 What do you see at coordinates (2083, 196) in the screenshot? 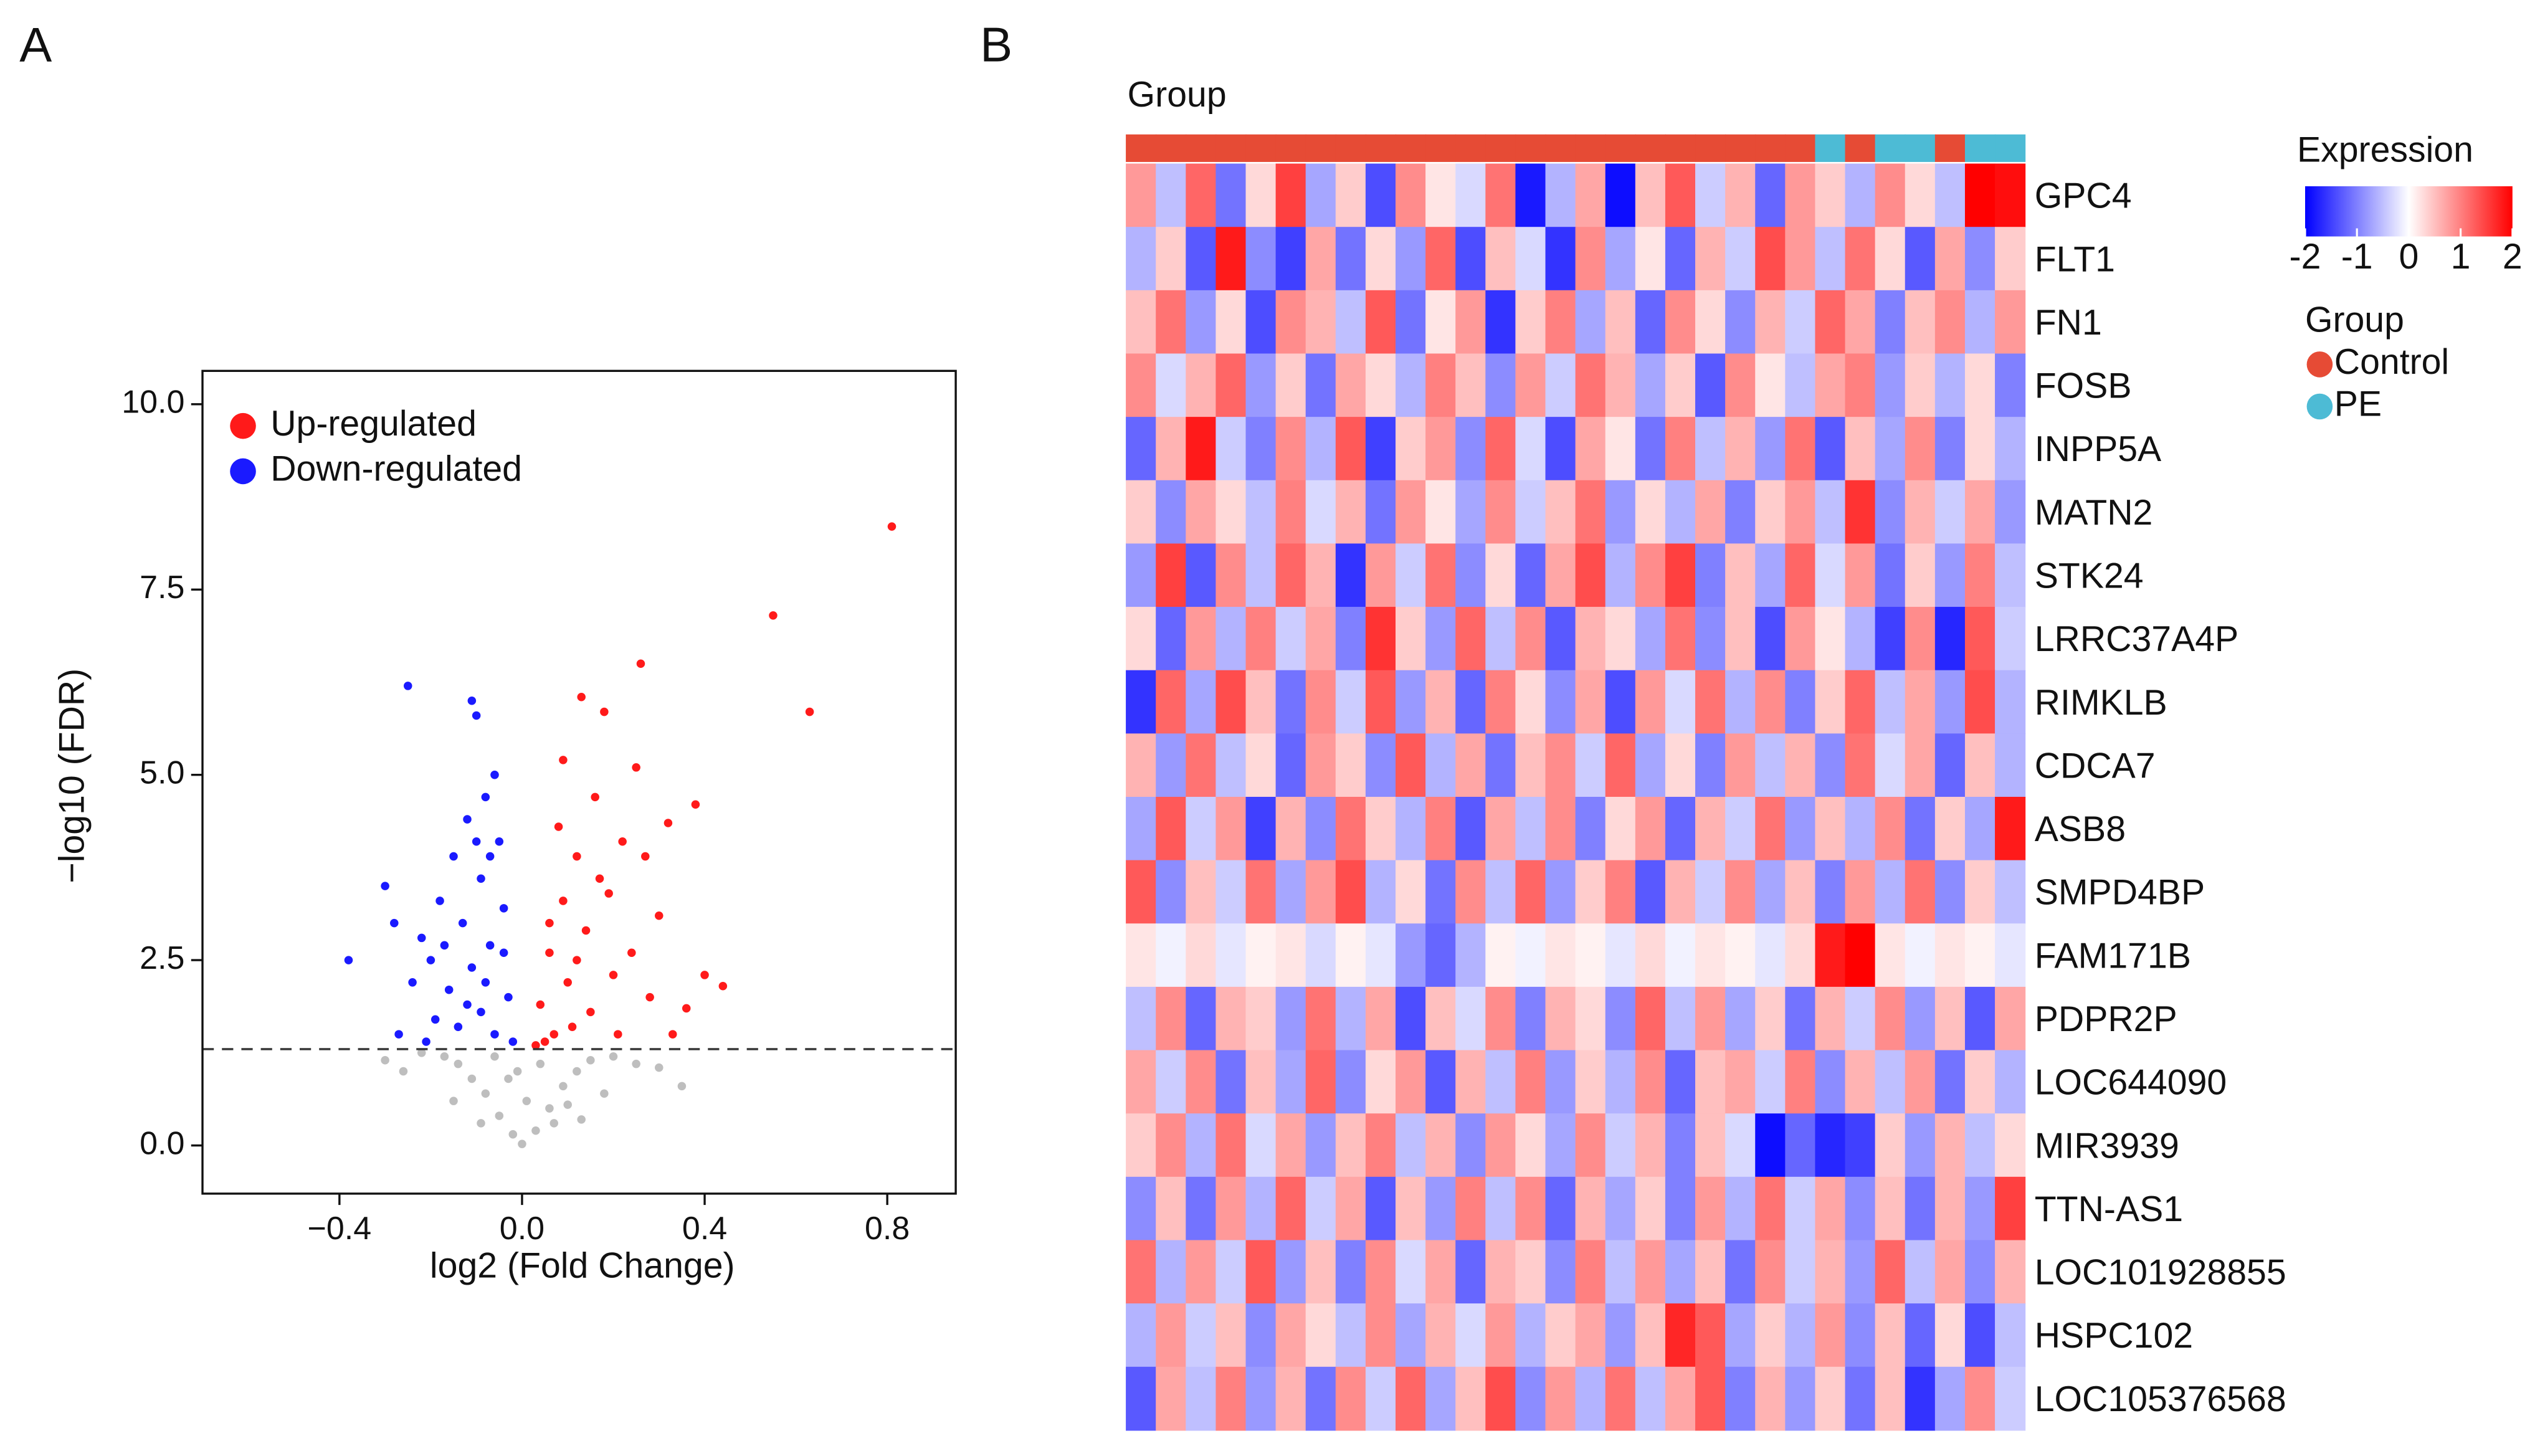
I see `row-label: GPC4` at bounding box center [2083, 196].